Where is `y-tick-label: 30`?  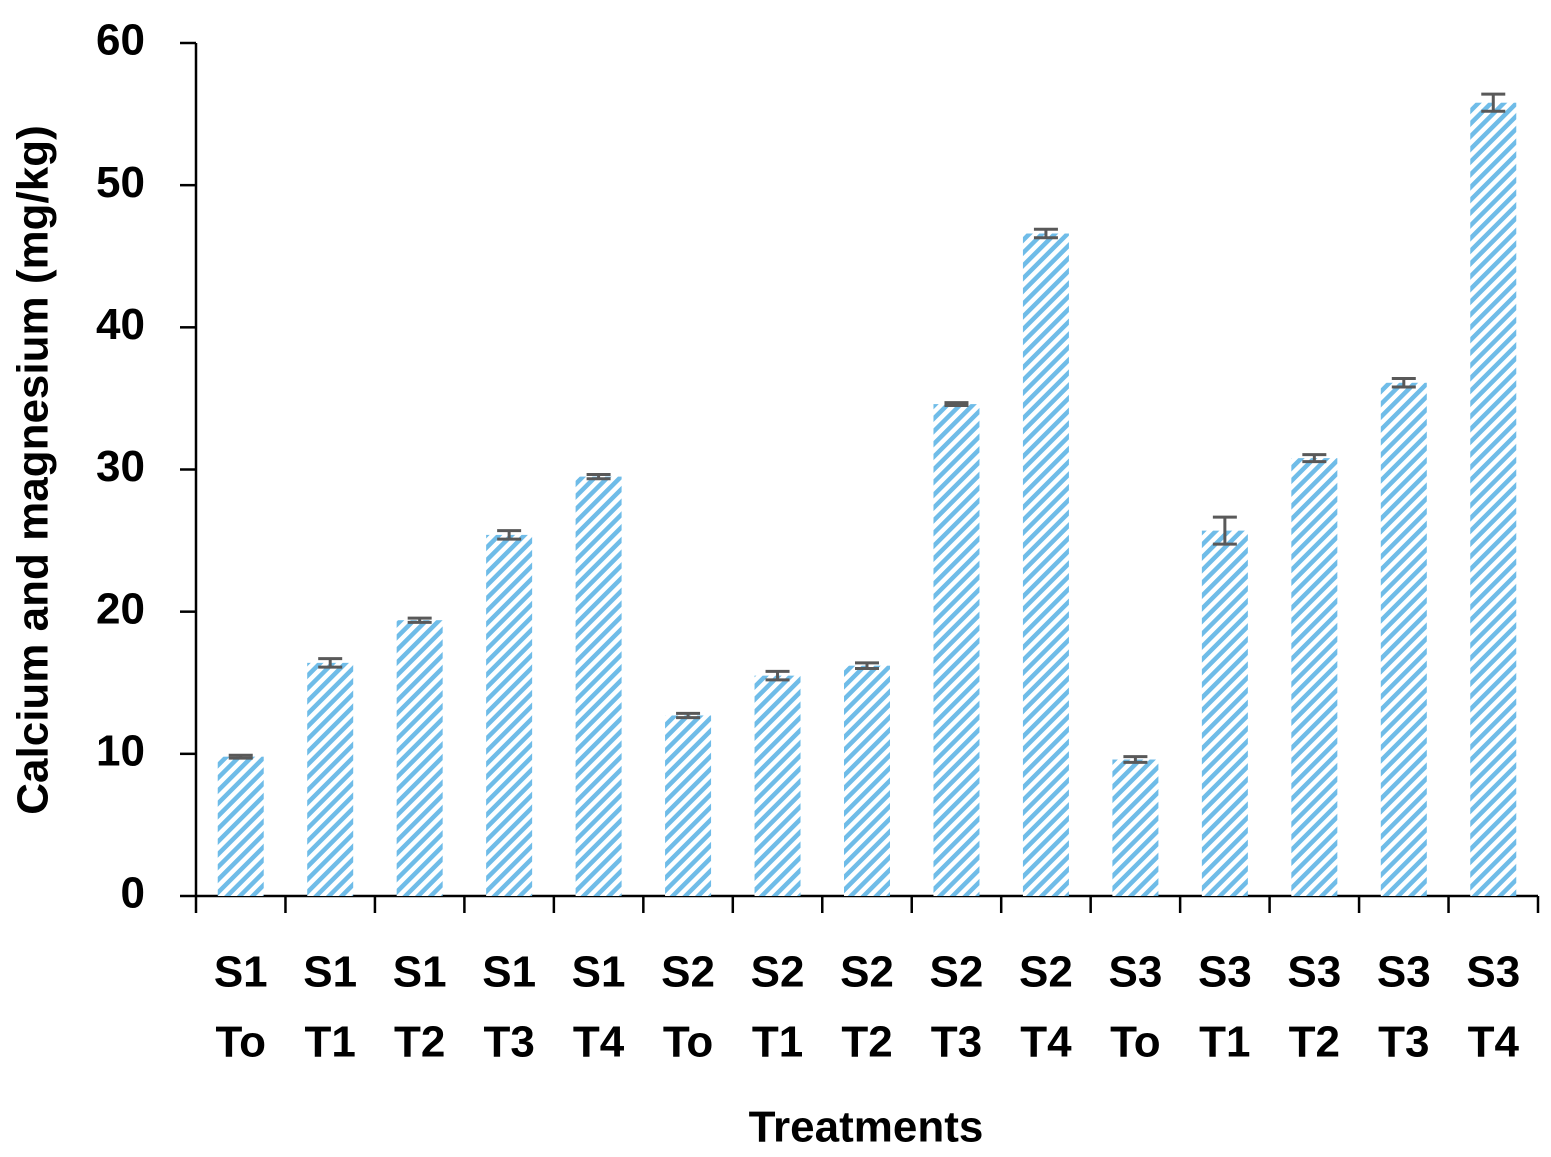 y-tick-label: 30 is located at coordinates (120, 466).